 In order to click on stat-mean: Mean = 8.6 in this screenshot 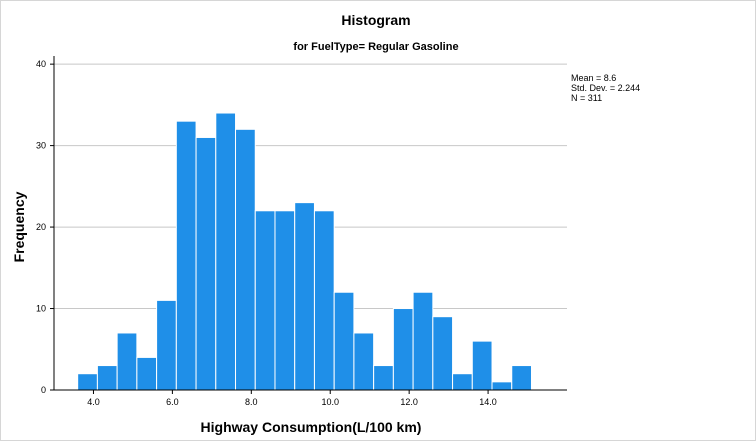, I will do `click(593, 78)`.